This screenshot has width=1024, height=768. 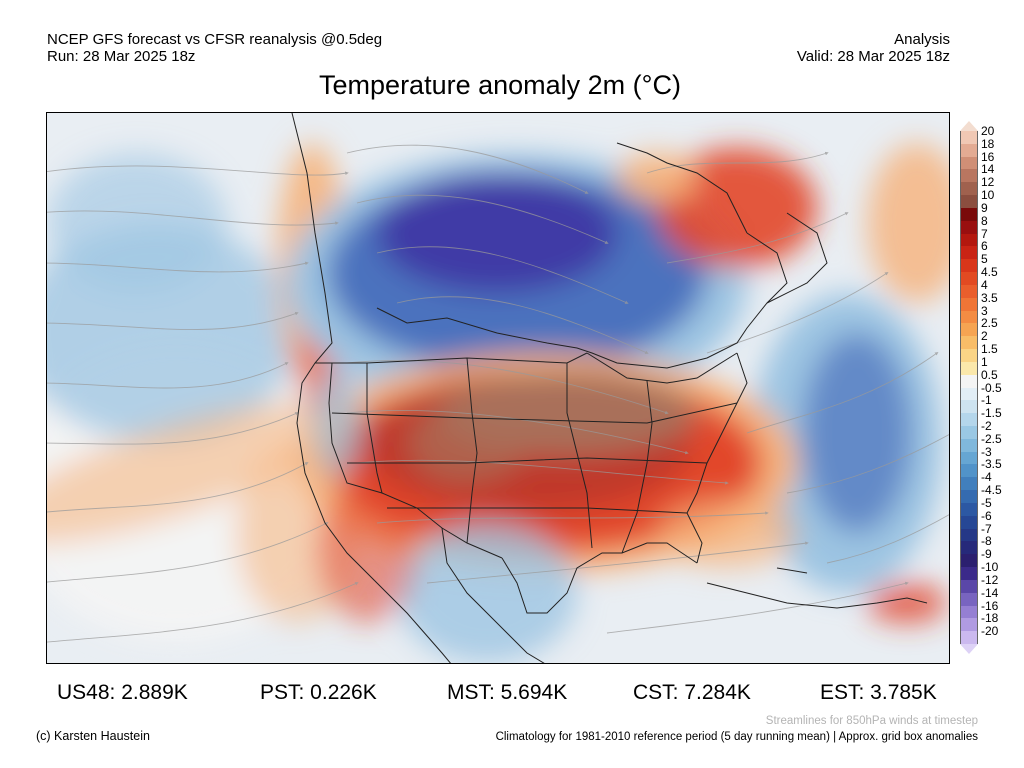 What do you see at coordinates (318, 692) in the screenshot?
I see `region-stat: PST: 0.226K` at bounding box center [318, 692].